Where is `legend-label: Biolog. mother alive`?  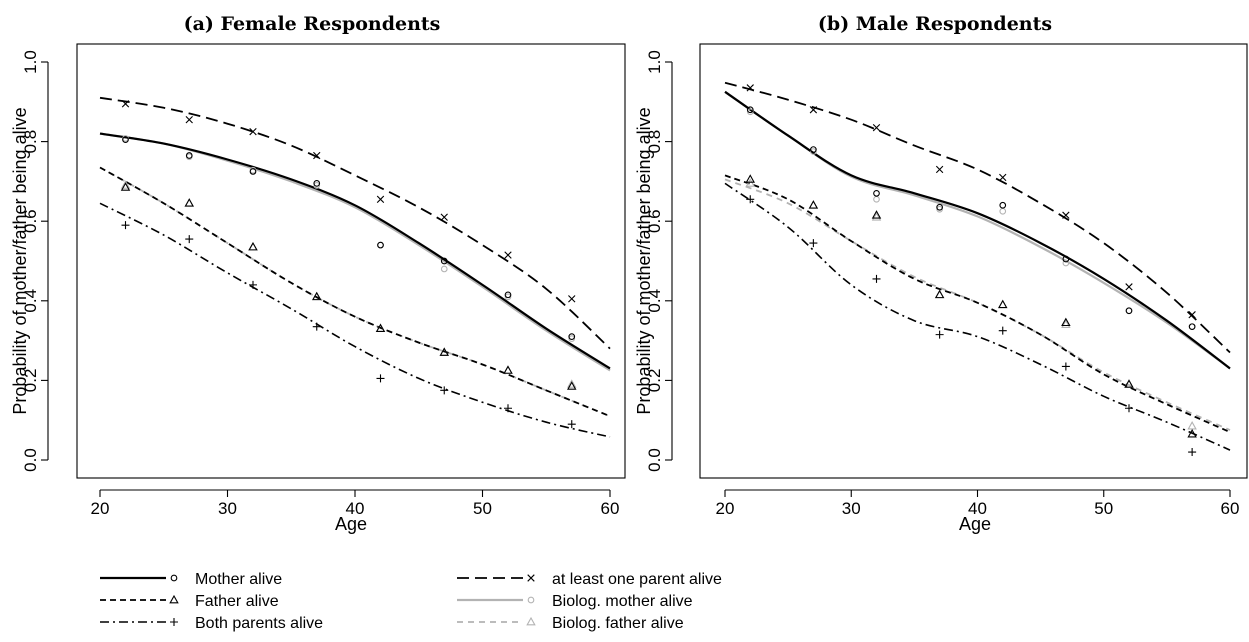 legend-label: Biolog. mother alive is located at coordinates (622, 601).